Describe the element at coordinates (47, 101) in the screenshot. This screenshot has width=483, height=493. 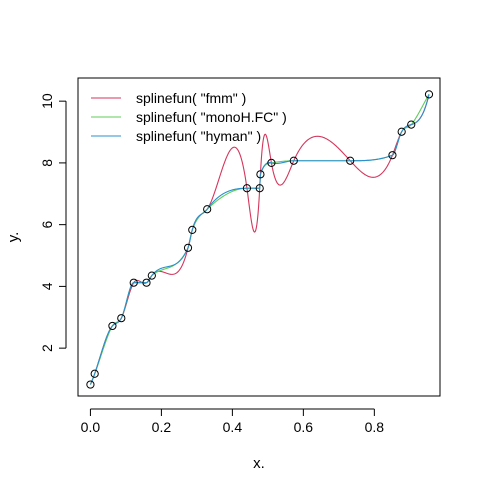
I see `y-tick-label: 10` at that location.